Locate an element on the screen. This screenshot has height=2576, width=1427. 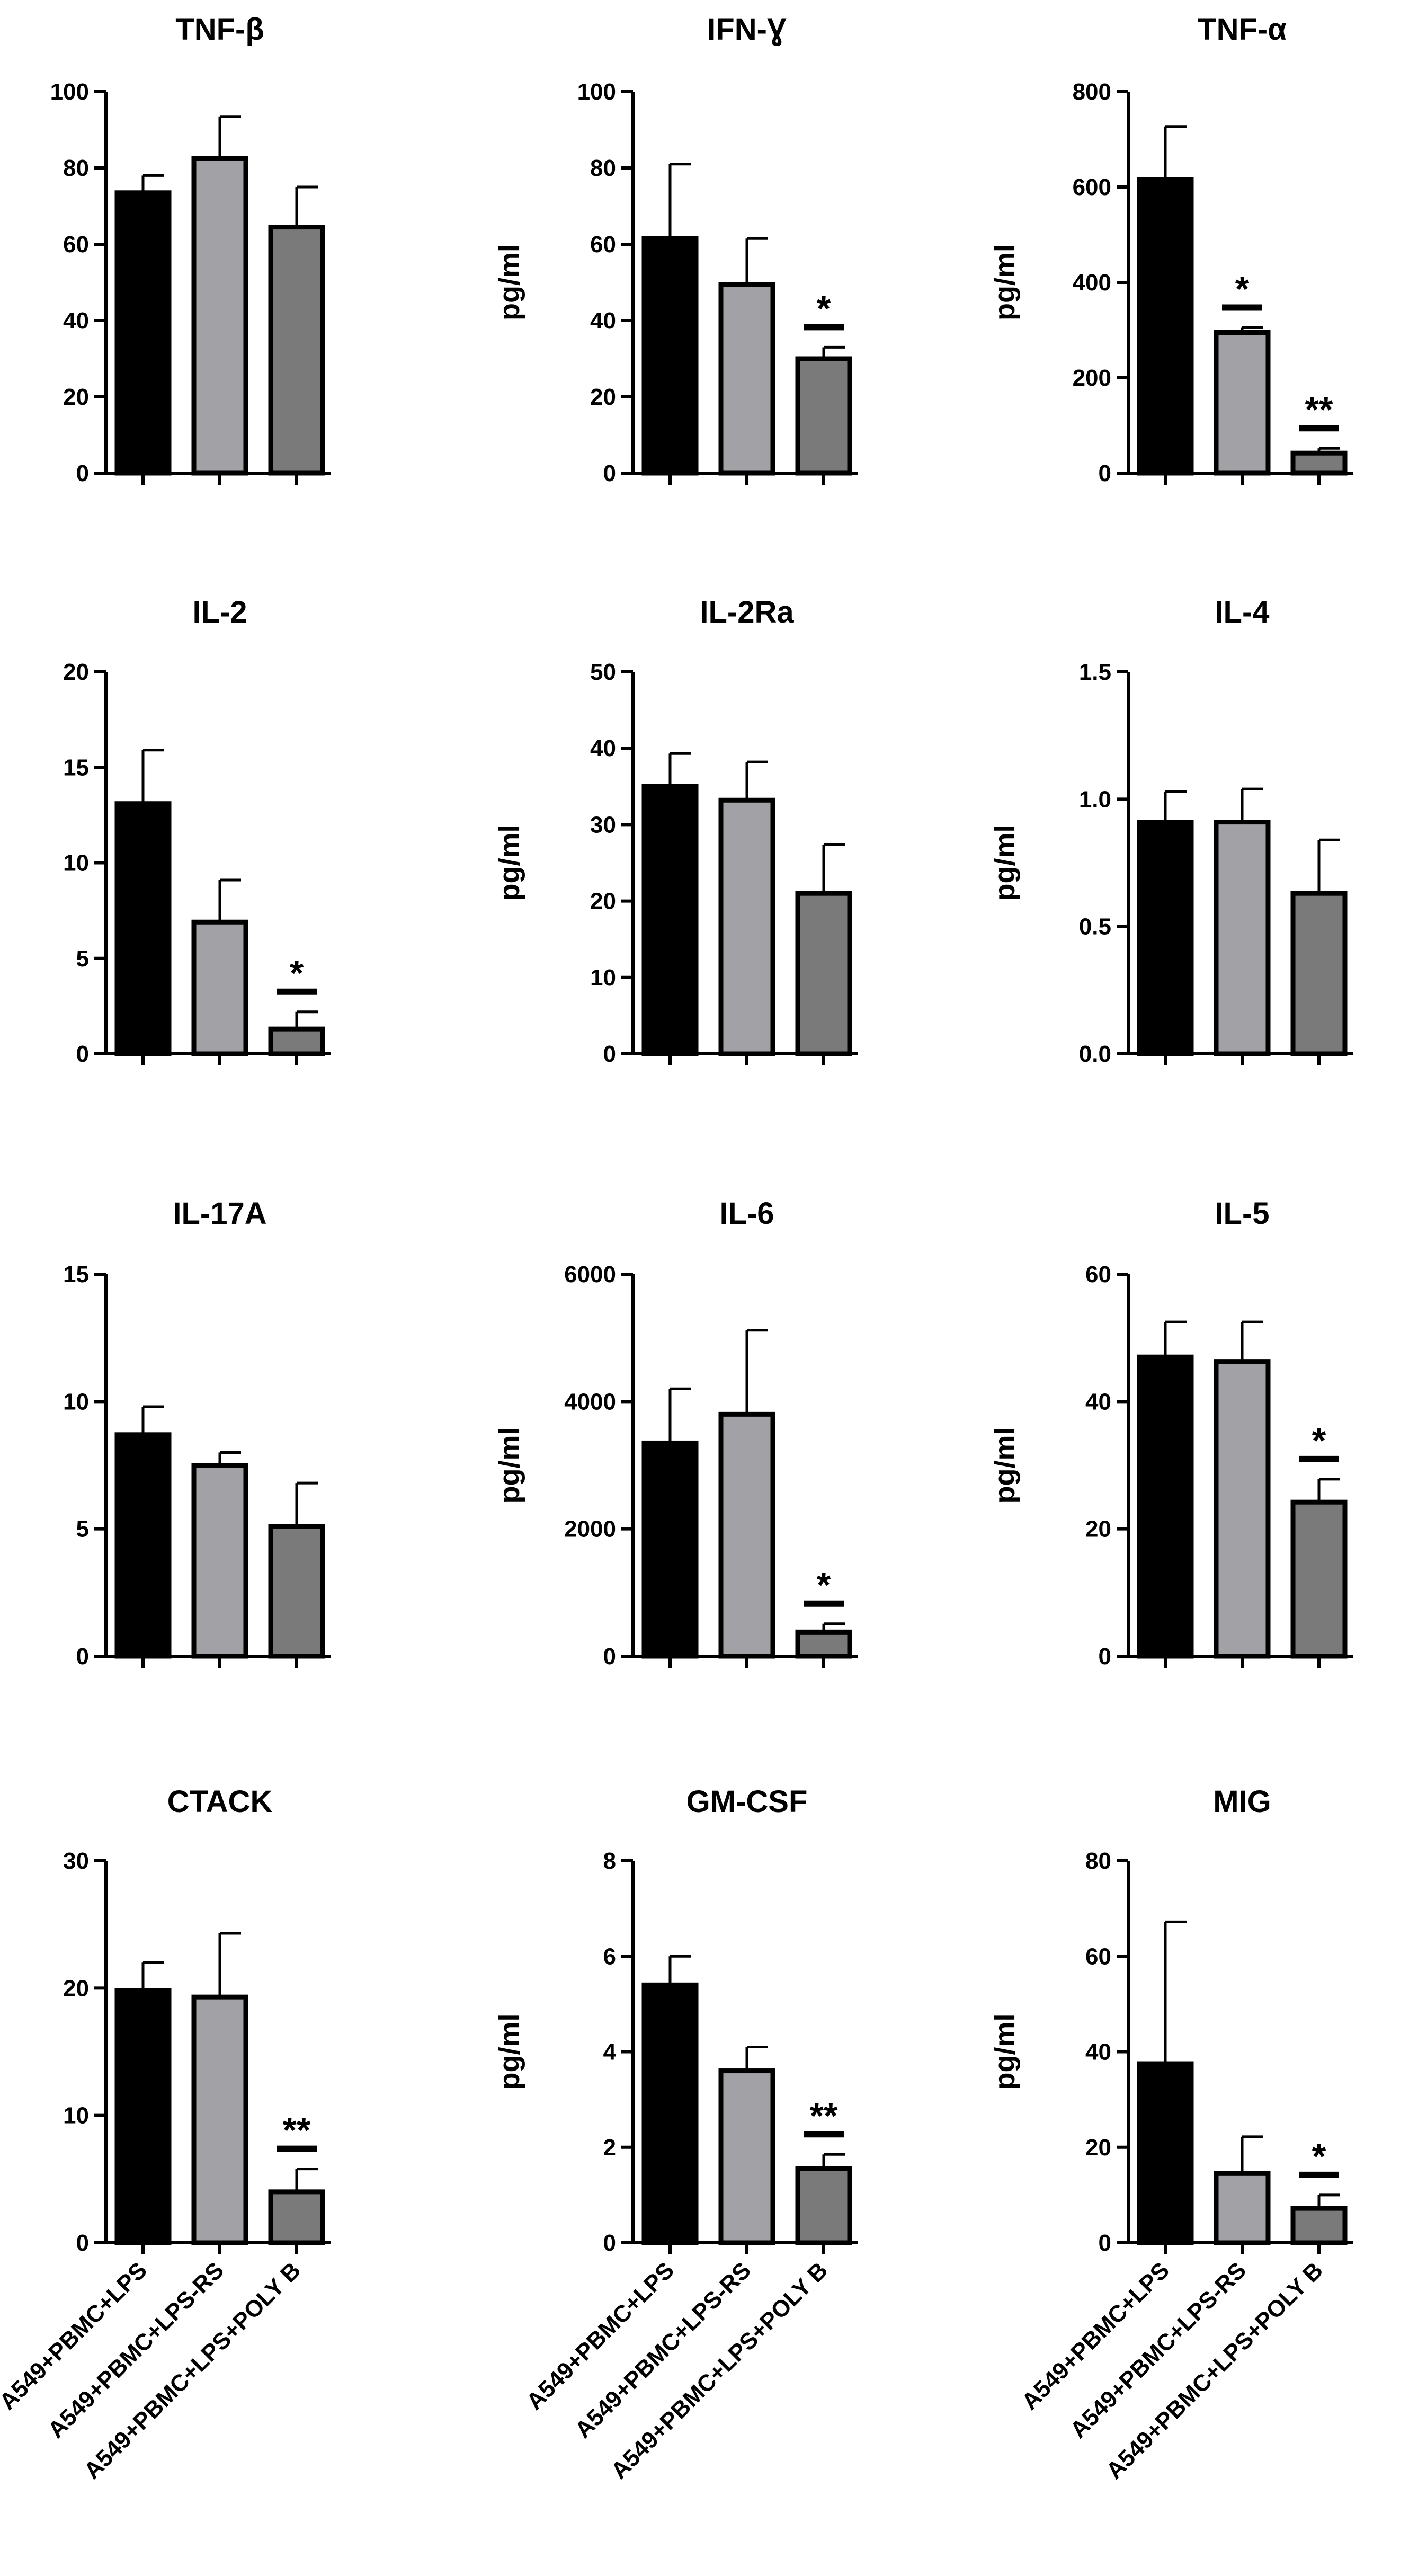
chart-panel-il-4: IL-4 pg/ml 0.0 0.5 1.0 1.5 is located at coordinates (1171, 831).